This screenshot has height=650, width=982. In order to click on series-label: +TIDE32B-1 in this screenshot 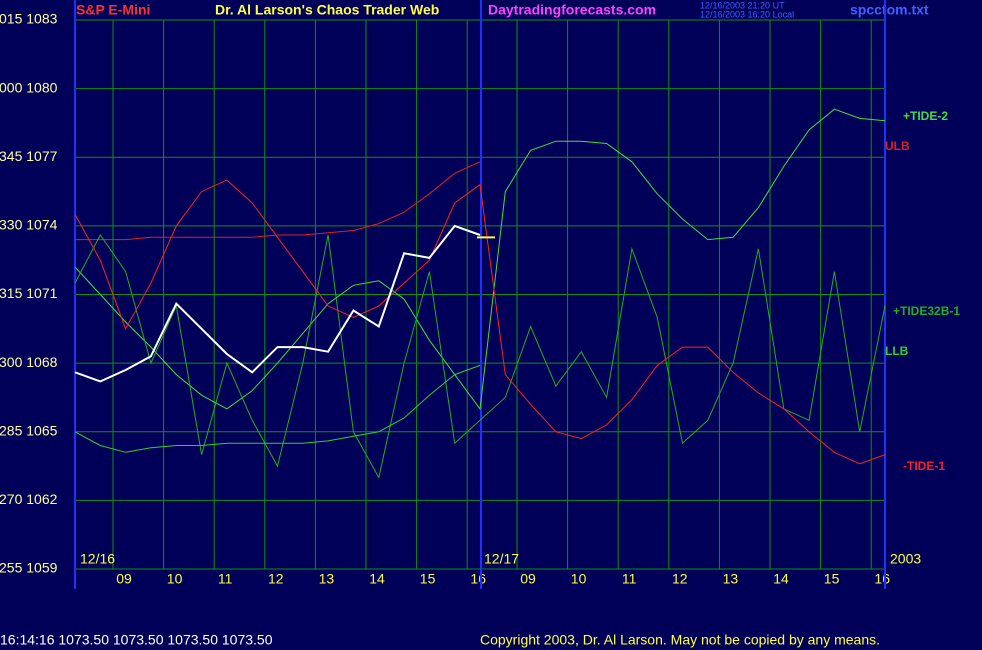, I will do `click(926, 311)`.